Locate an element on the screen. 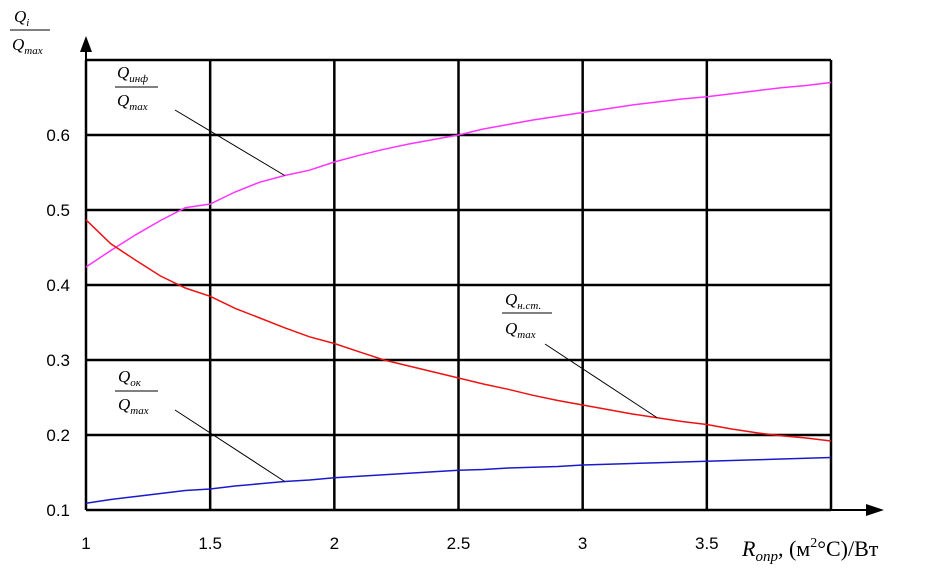 This screenshot has width=927, height=568. x-tick-label: 2.5 is located at coordinates (459, 543).